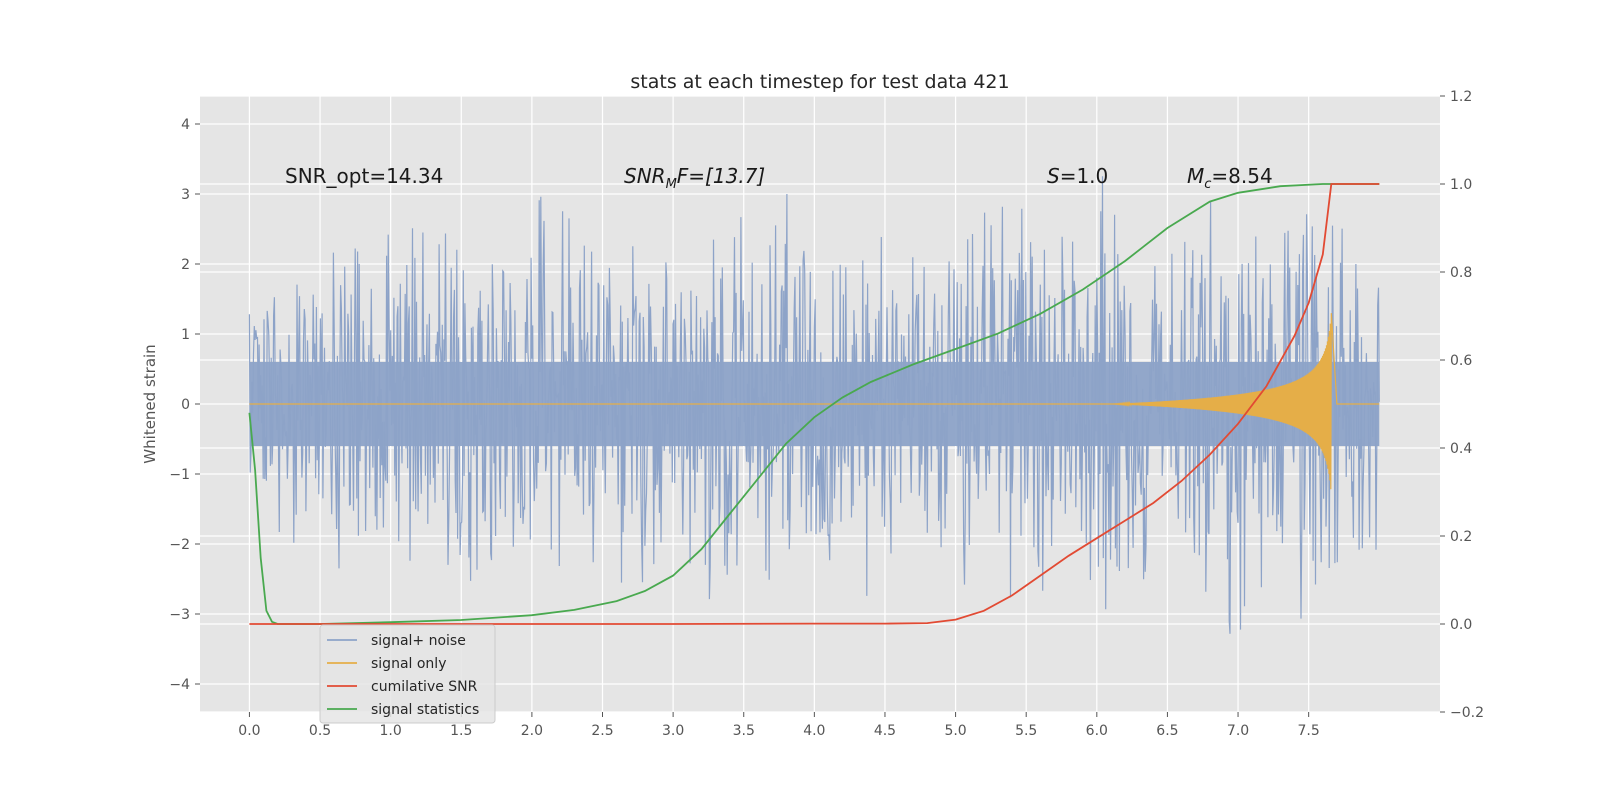 This screenshot has height=800, width=1600. What do you see at coordinates (424, 687) in the screenshot?
I see `legend-label: cumilative SNR` at bounding box center [424, 687].